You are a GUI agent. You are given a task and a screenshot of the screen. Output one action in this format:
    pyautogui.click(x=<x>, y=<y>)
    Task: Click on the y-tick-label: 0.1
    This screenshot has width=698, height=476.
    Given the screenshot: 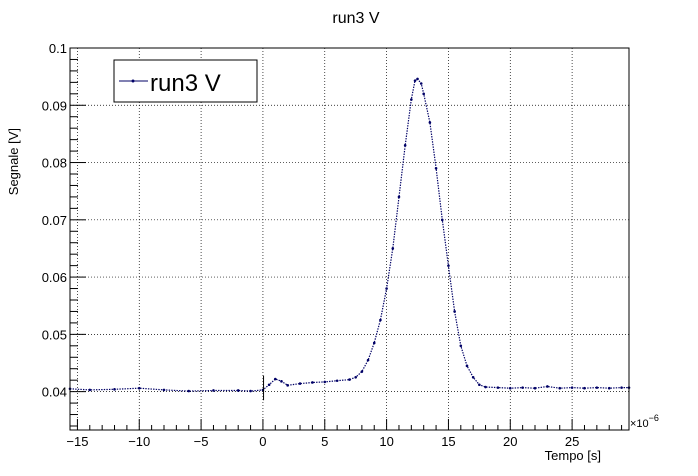 What is the action you would take?
    pyautogui.click(x=58, y=48)
    